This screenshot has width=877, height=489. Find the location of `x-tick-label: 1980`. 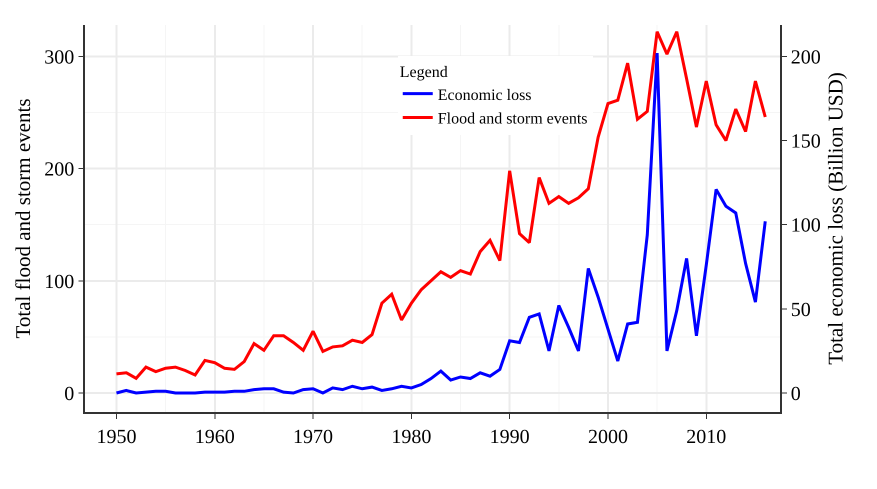

x-tick-label: 1980 is located at coordinates (411, 437).